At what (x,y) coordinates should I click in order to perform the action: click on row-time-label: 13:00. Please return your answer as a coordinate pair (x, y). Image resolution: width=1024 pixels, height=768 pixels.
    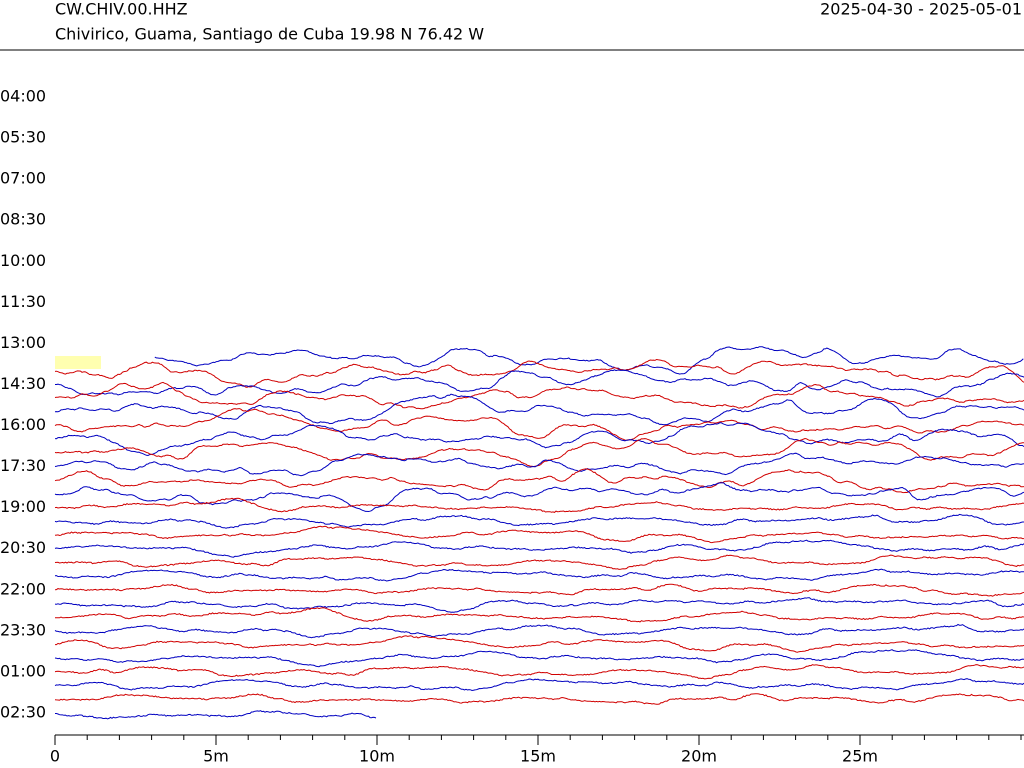
    Looking at the image, I should click on (23, 342).